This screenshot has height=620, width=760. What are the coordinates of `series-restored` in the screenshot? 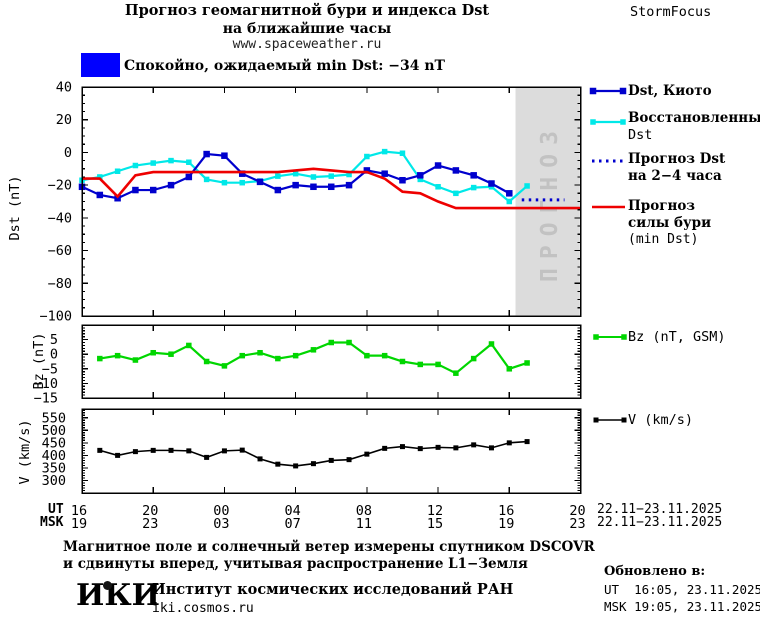 It's located at (304, 176).